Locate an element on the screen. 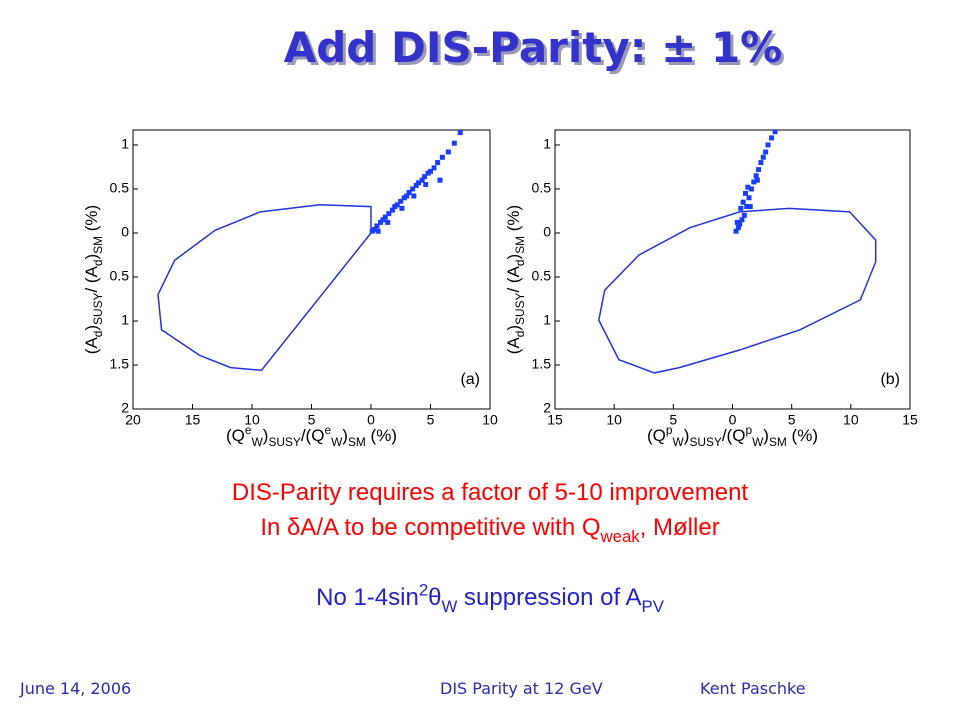 The width and height of the screenshot is (960, 720). y-tick-label: 2 is located at coordinates (547, 408).